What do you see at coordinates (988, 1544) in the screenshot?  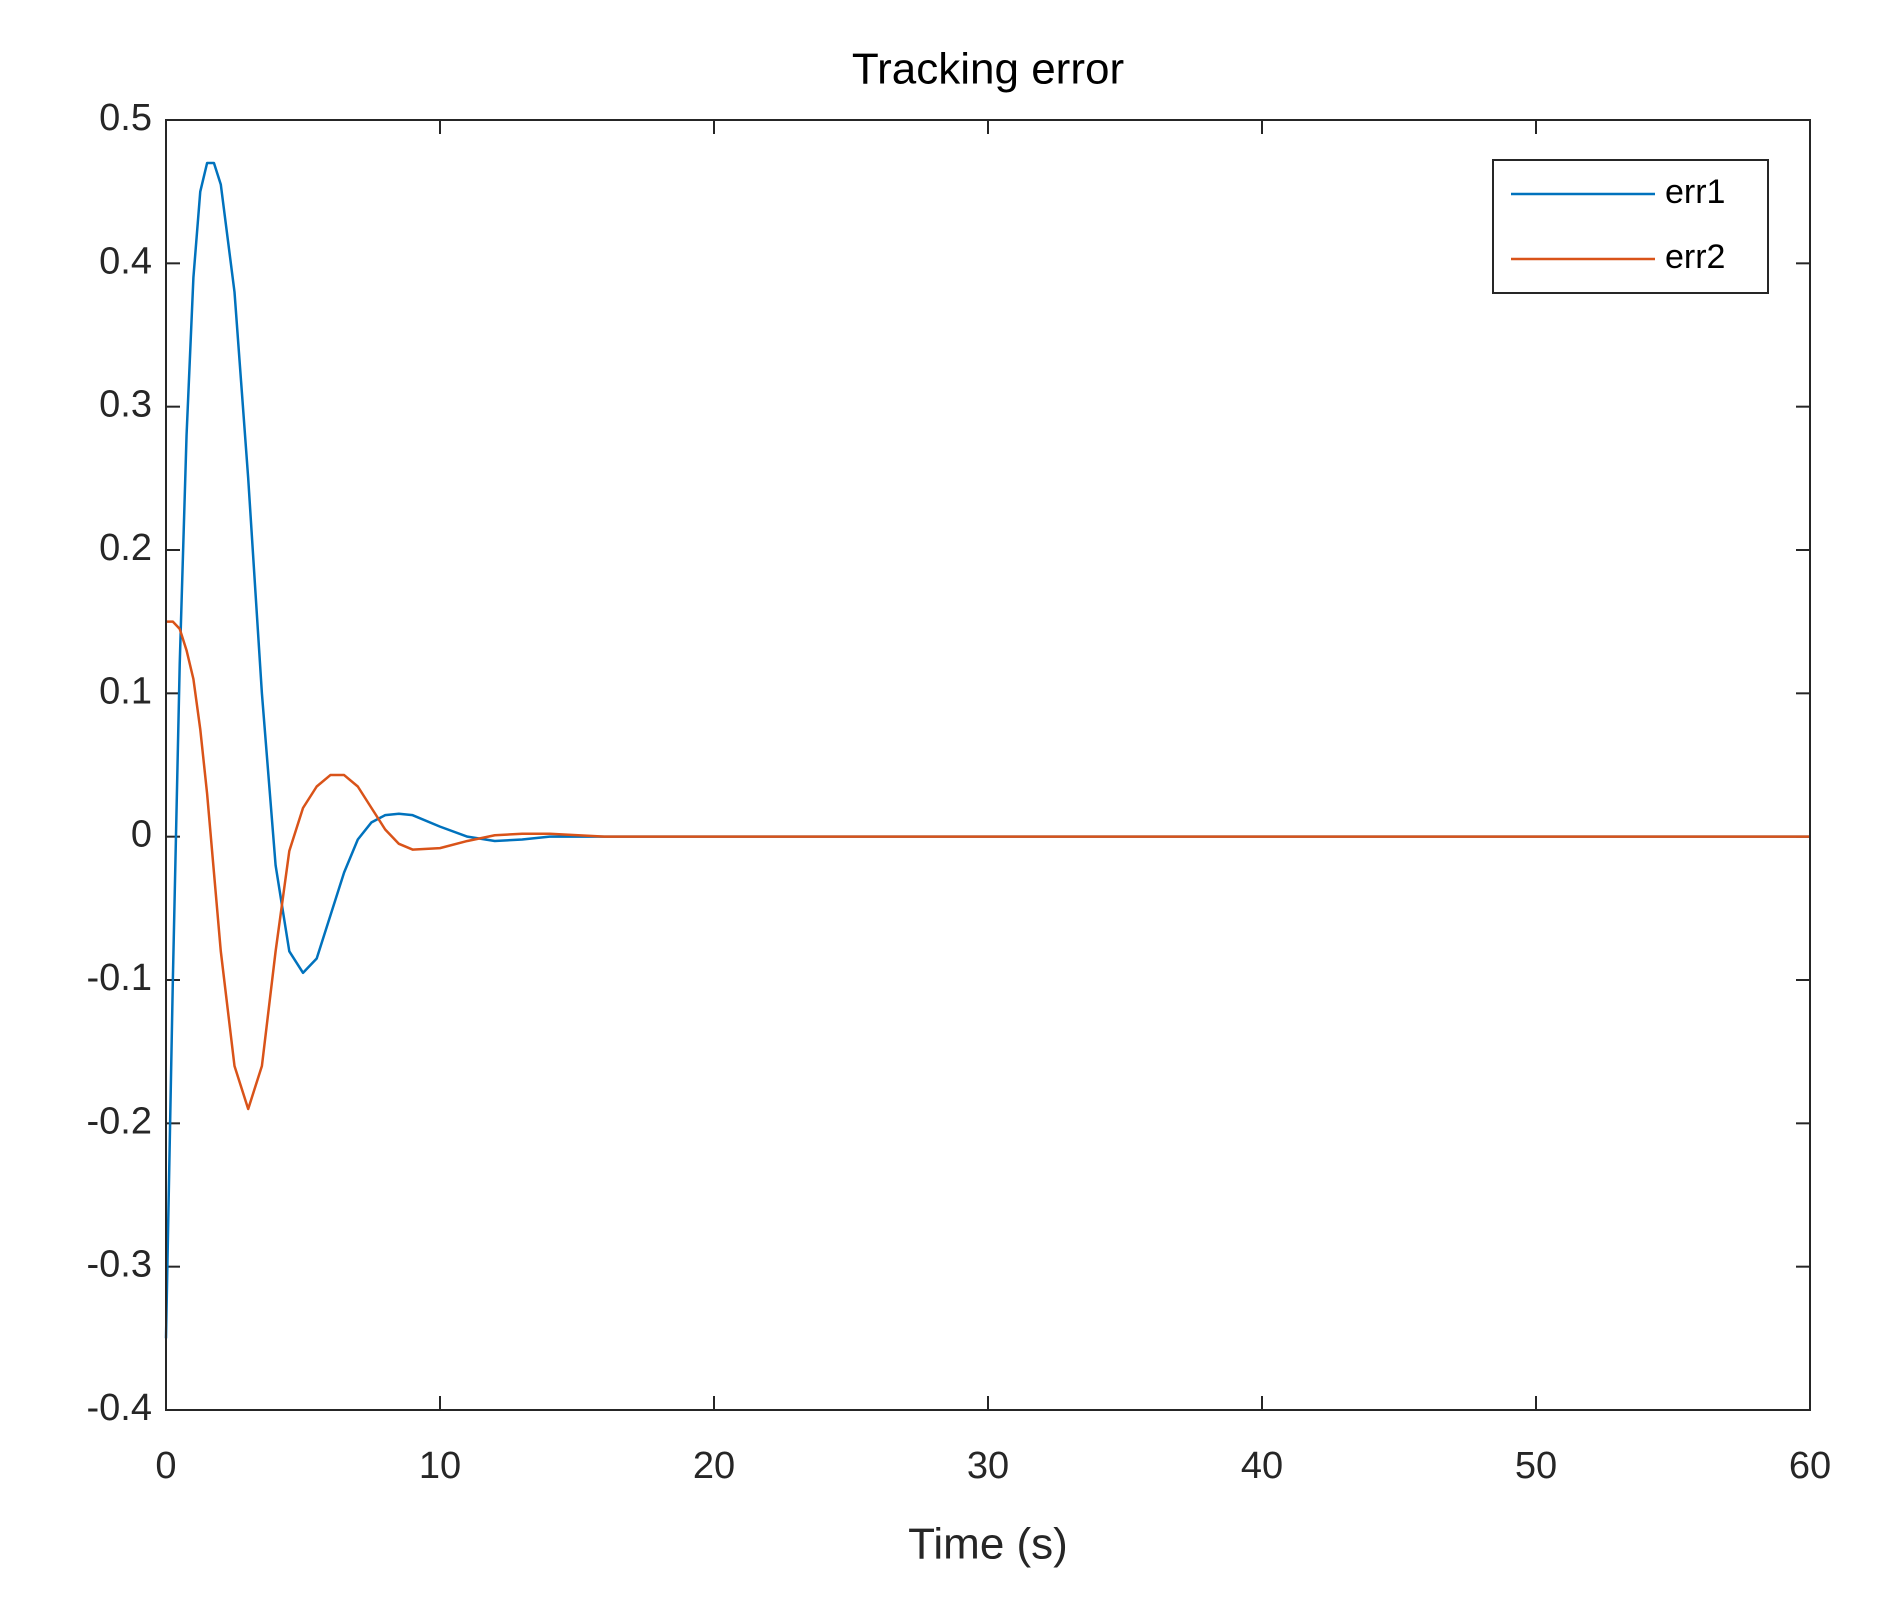 I see `x-axis-label: Time (s)` at bounding box center [988, 1544].